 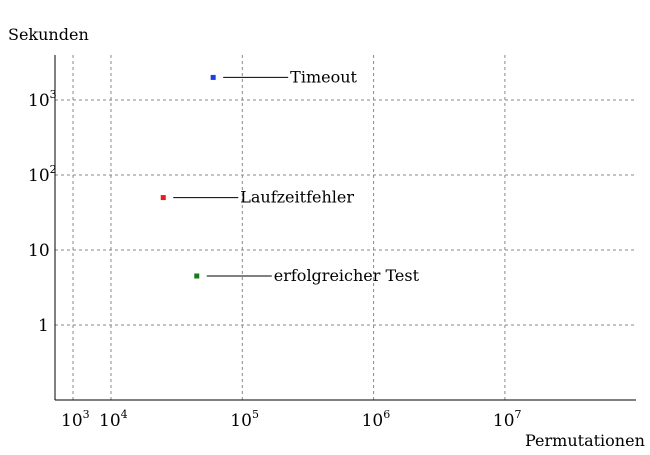 What do you see at coordinates (75, 419) in the screenshot?
I see `x-tick-label: 10³` at bounding box center [75, 419].